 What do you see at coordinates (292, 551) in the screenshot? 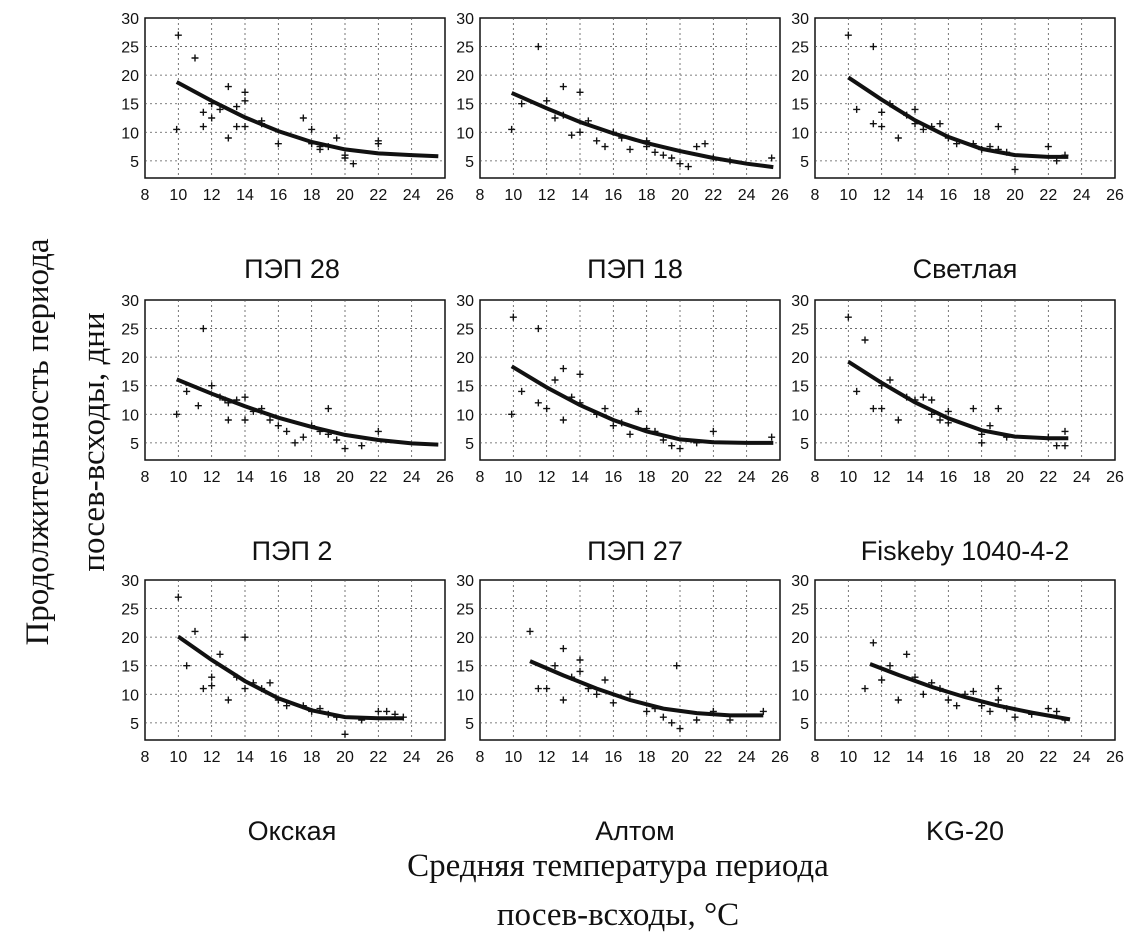
I see `panel-4-title: ПЭП 2` at bounding box center [292, 551].